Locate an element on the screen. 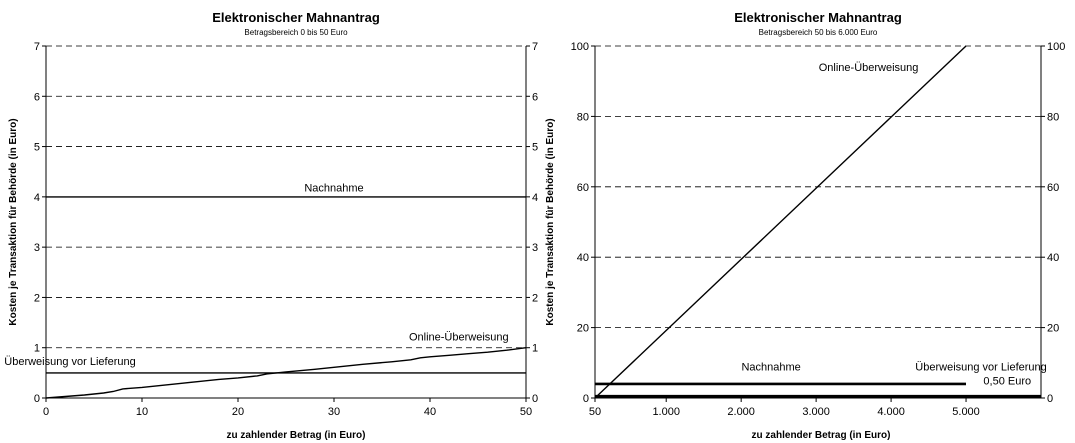 This screenshot has width=1075, height=443. x-tick-label: 1.000 is located at coordinates (666, 412).